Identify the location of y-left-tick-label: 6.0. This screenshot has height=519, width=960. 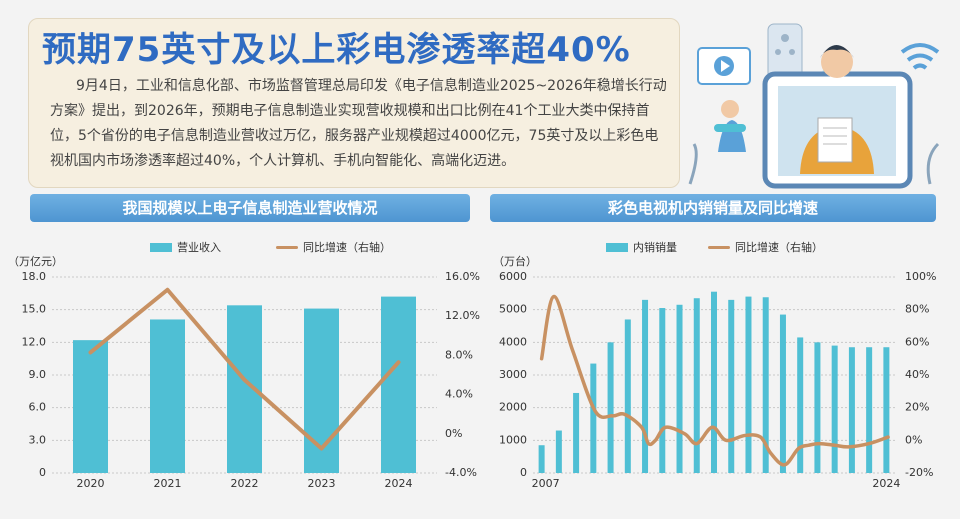
(38, 407).